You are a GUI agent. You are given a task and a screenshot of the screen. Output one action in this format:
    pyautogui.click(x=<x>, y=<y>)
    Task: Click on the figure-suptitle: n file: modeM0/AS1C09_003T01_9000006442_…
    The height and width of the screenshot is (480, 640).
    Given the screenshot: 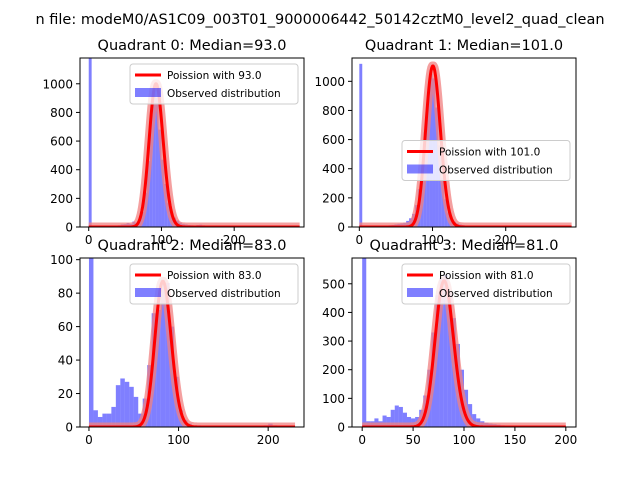 What is the action you would take?
    pyautogui.click(x=319, y=20)
    